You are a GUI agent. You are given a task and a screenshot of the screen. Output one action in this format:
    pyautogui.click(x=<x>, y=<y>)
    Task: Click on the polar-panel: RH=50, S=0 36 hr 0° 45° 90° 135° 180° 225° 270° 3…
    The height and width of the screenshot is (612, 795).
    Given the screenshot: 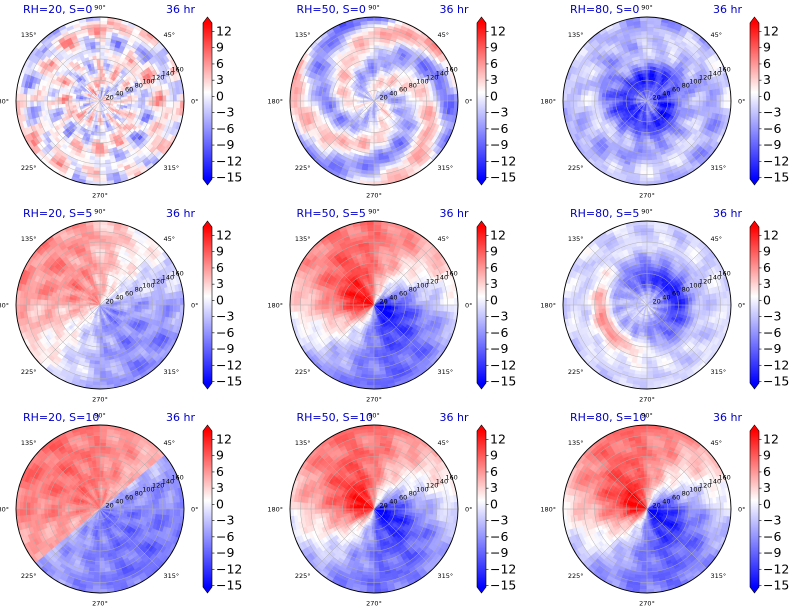 What is the action you would take?
    pyautogui.click(x=403, y=102)
    